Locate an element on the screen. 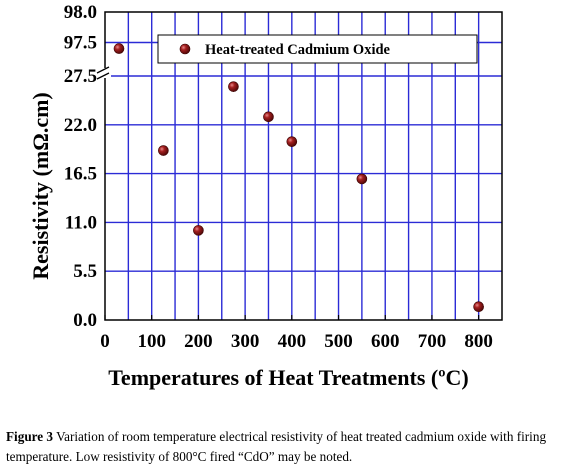 This screenshot has height=473, width=569. legend-marker is located at coordinates (185, 49).